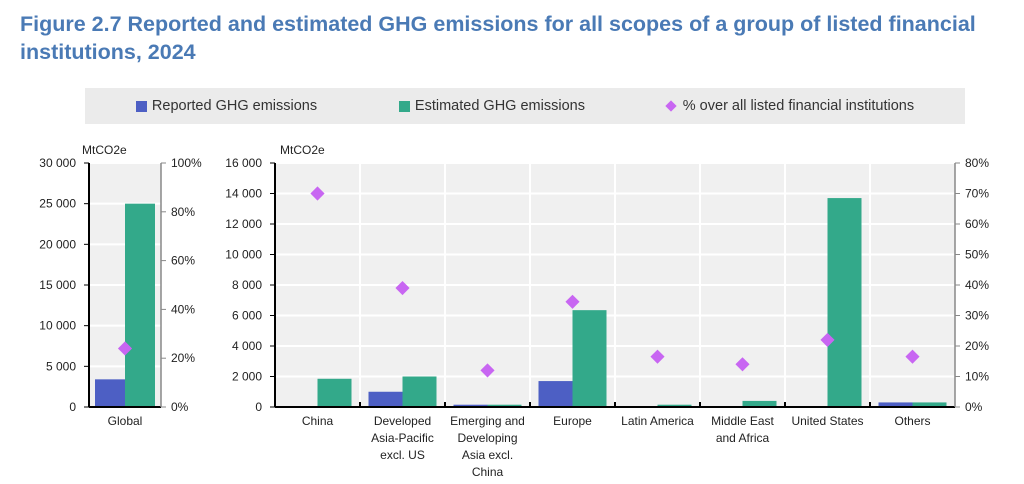 The image size is (1024, 484). I want to click on legend-label: Reported GHG emissions, so click(234, 106).